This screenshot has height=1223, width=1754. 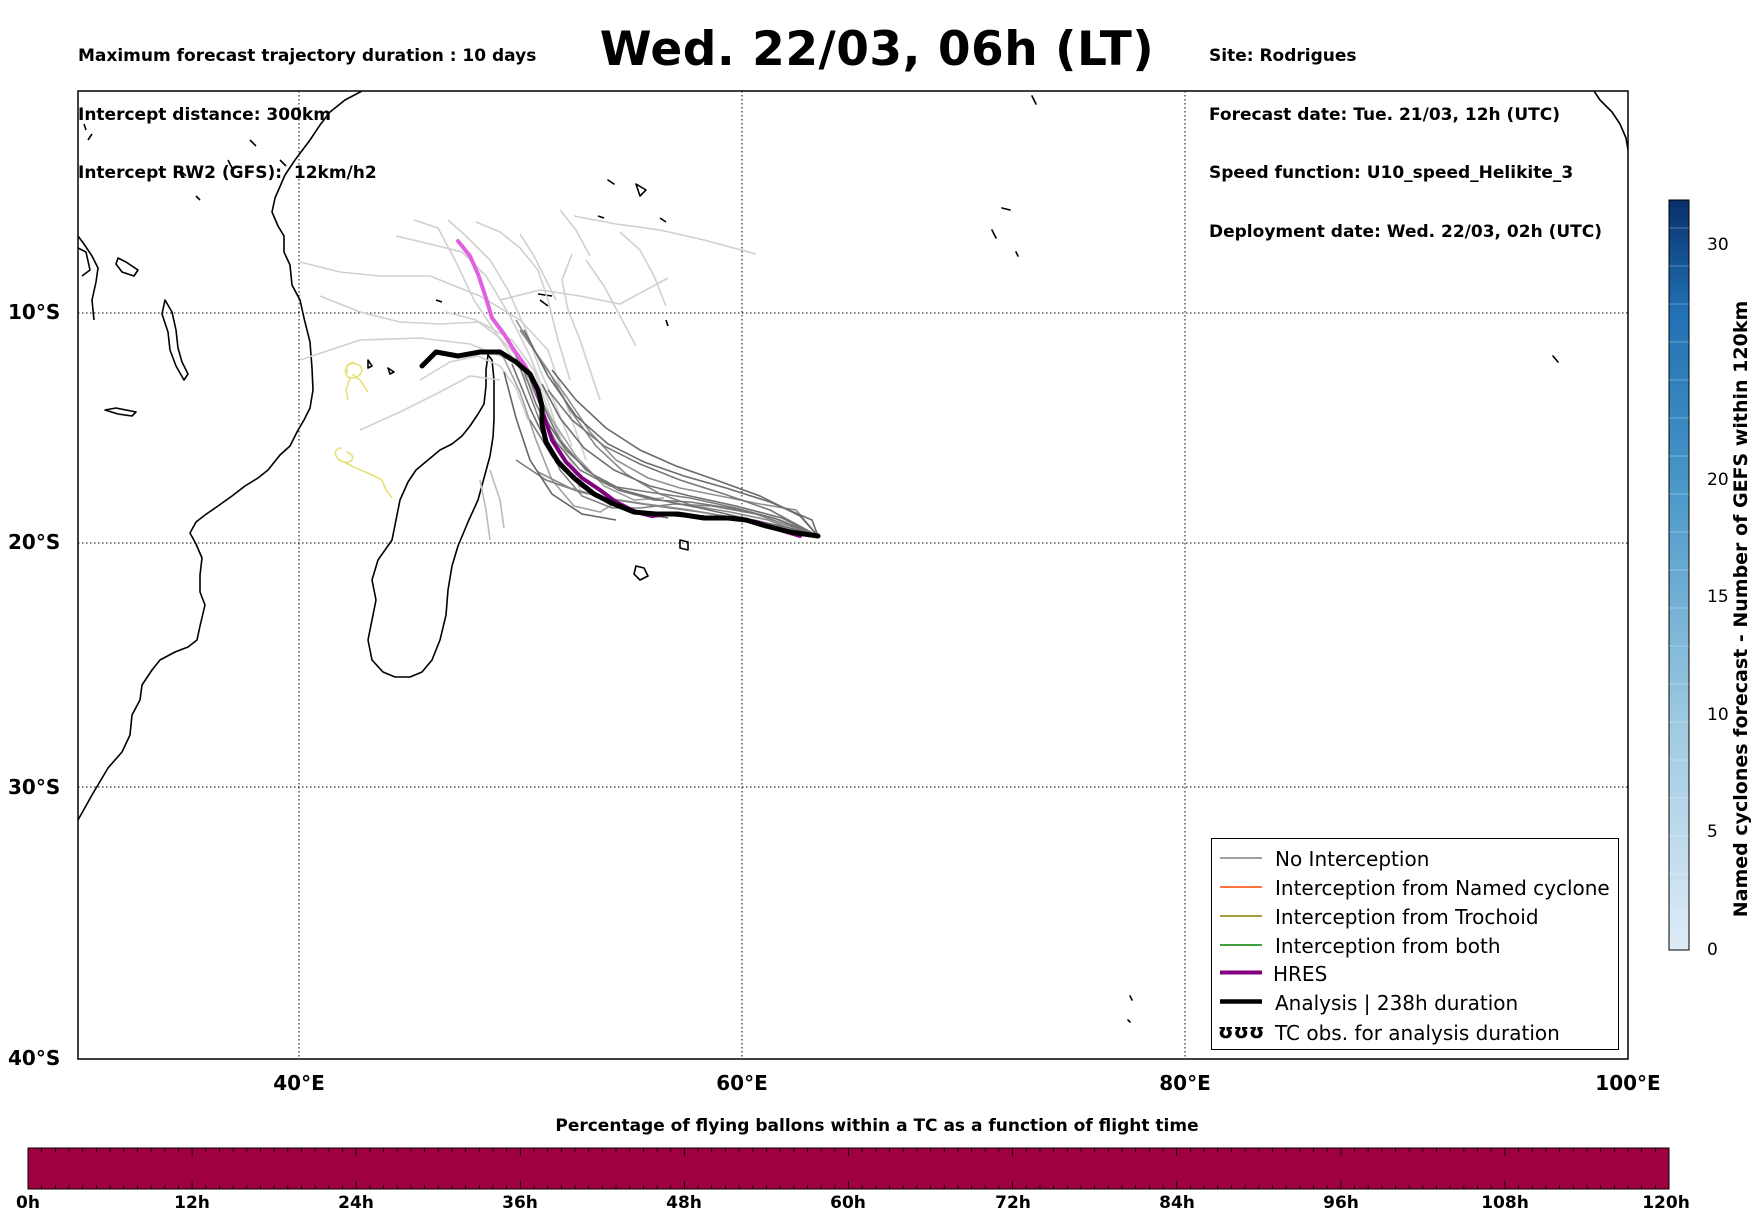 What do you see at coordinates (1384, 114) in the screenshot?
I see `forecast-date-text: Forecast date: Tue. 21/03, 12h (UTC)` at bounding box center [1384, 114].